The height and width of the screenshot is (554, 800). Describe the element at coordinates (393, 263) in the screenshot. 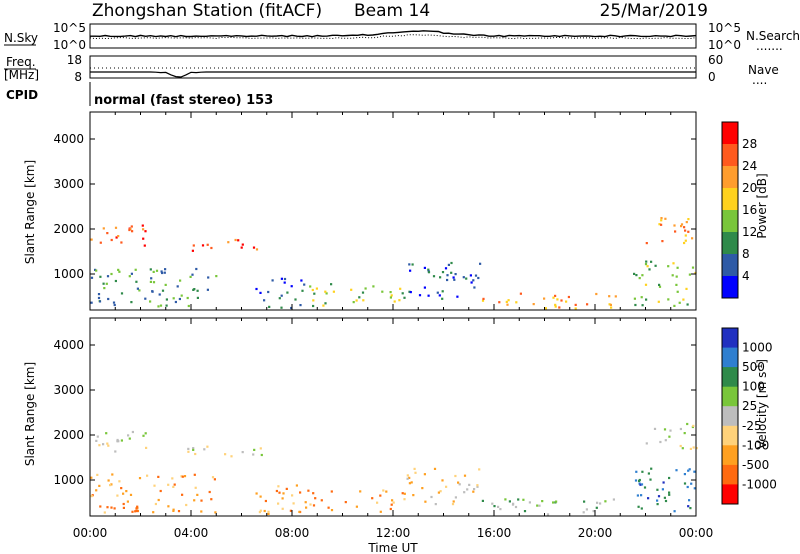

I see `power-scatter` at that location.